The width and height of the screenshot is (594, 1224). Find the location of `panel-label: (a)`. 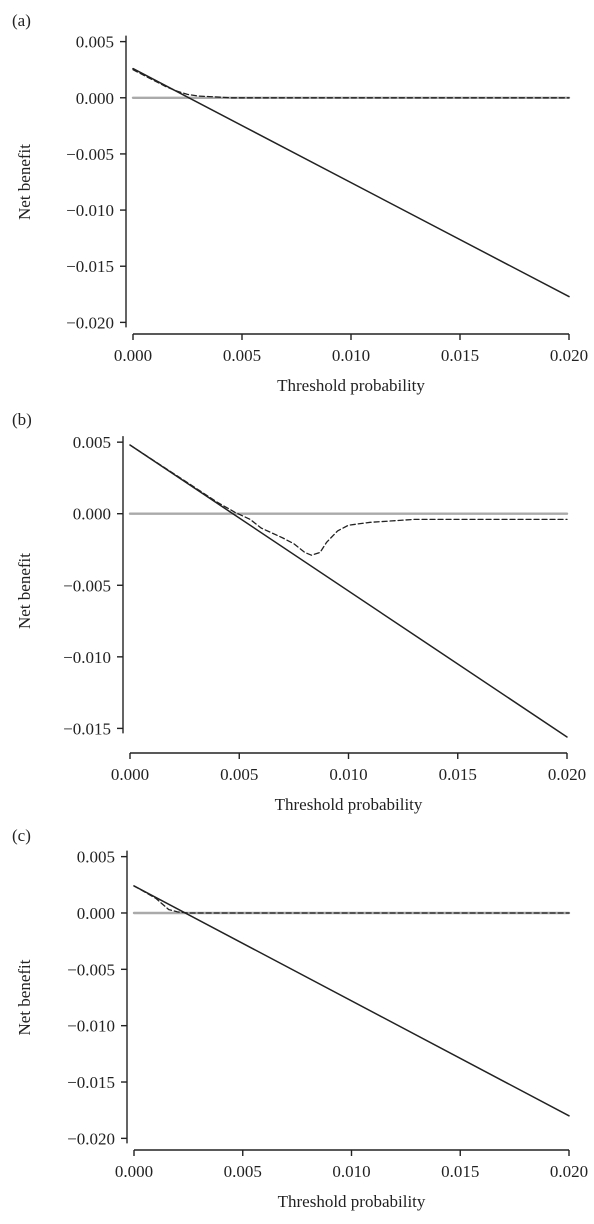

panel-label: (a) is located at coordinates (21, 20).